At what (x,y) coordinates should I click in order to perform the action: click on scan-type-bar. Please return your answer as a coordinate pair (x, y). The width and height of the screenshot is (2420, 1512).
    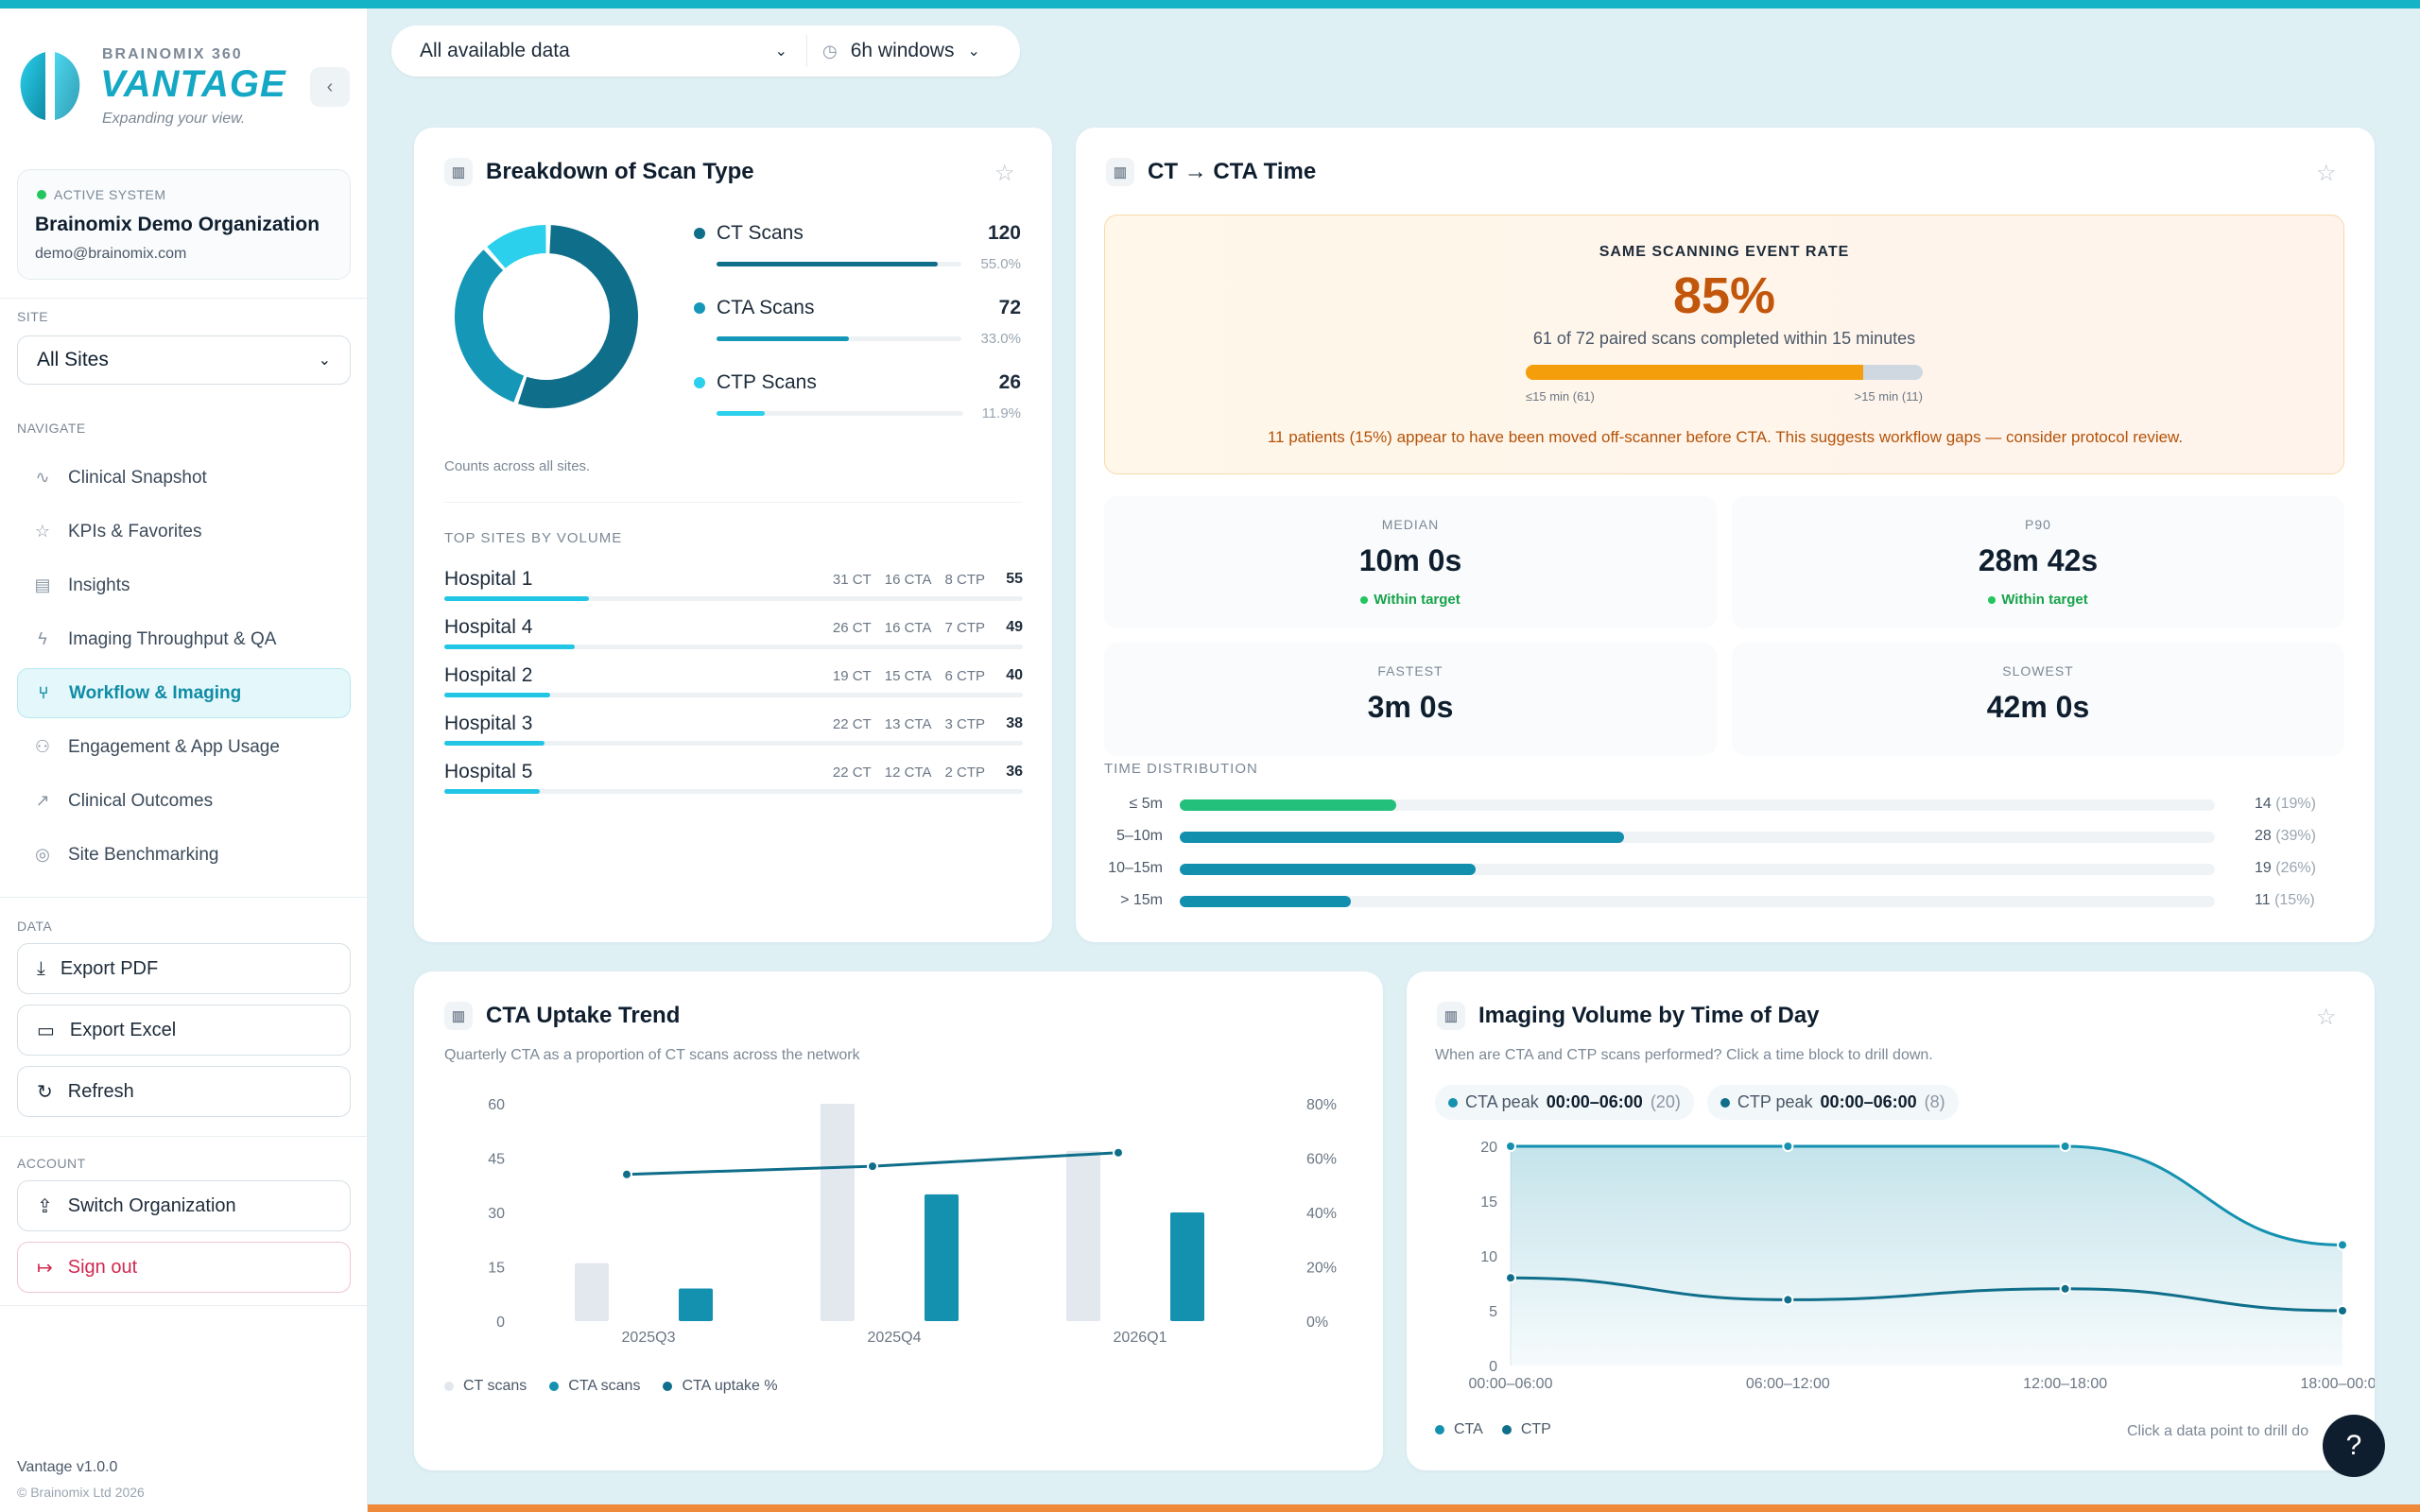
    Looking at the image, I should click on (840, 413).